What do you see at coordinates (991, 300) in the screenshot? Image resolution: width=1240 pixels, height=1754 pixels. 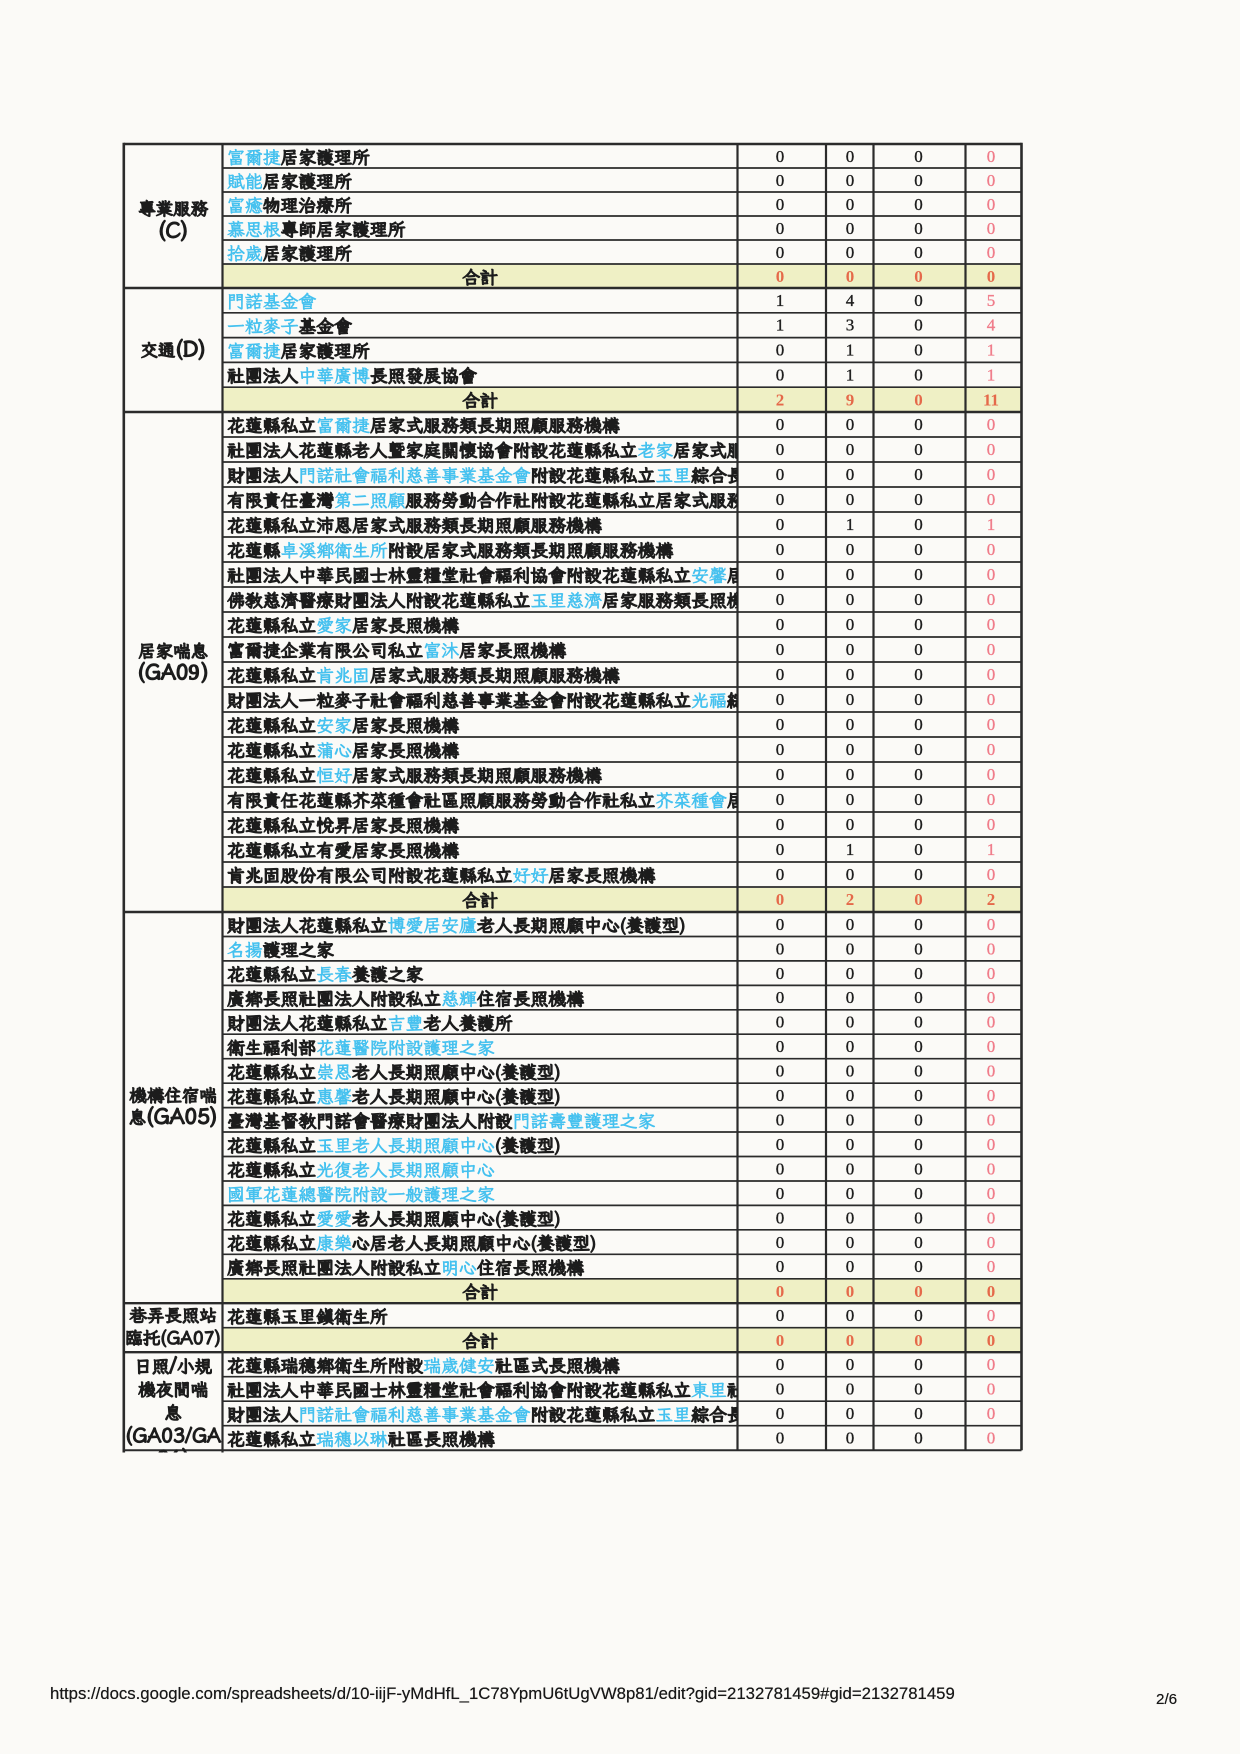 I see `svg-text: 5` at bounding box center [991, 300].